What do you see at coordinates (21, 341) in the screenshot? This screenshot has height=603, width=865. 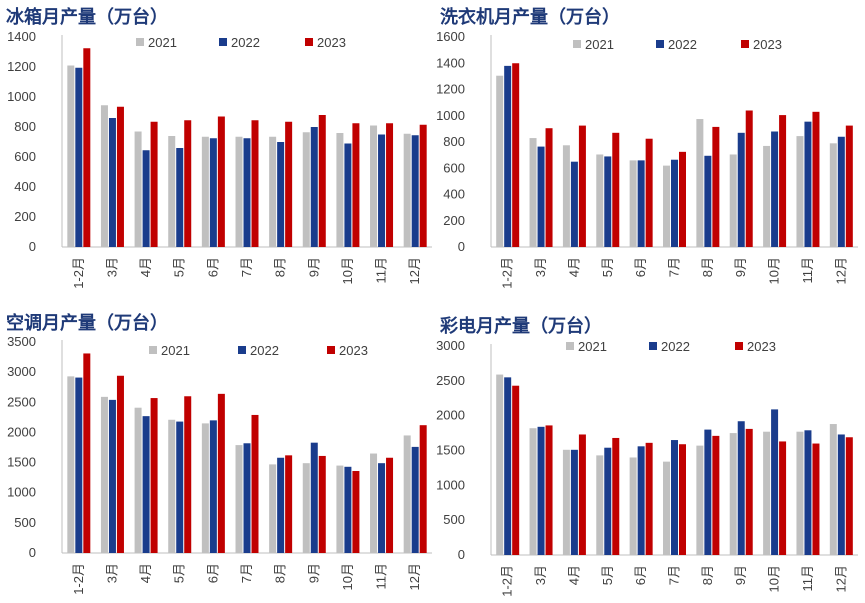 I see `y-tick-label: 3500` at bounding box center [21, 341].